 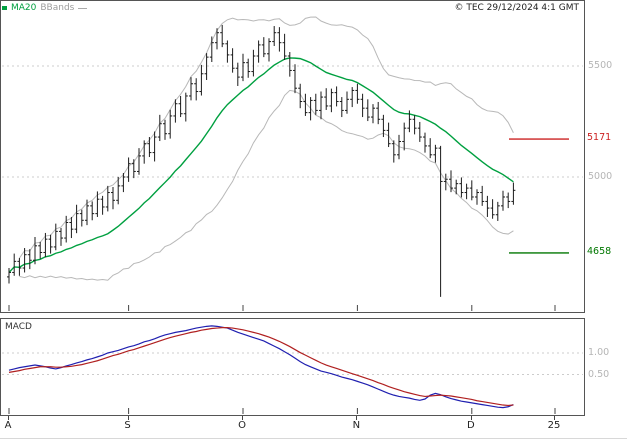 What do you see at coordinates (599, 374) in the screenshot?
I see `macd-axis-label: 0.50` at bounding box center [599, 374].